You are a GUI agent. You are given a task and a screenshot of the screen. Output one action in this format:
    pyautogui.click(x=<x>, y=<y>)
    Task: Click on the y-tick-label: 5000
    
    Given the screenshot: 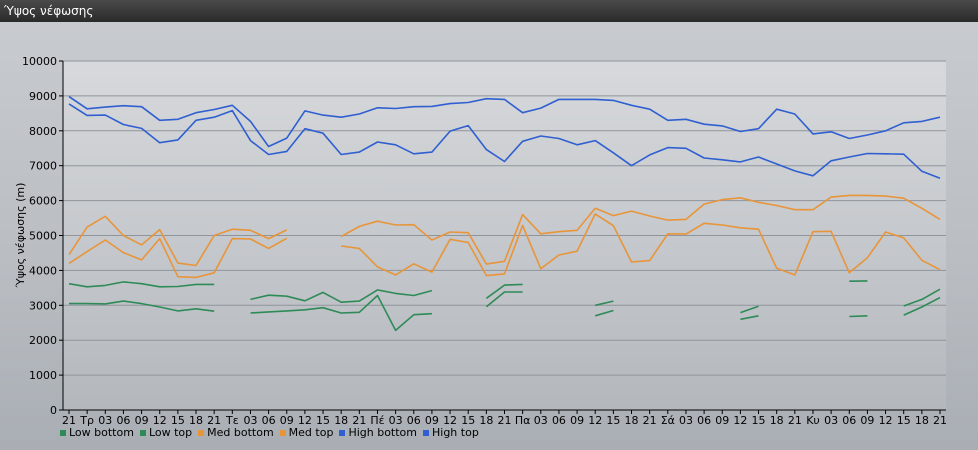 What is the action you would take?
    pyautogui.click(x=43, y=236)
    